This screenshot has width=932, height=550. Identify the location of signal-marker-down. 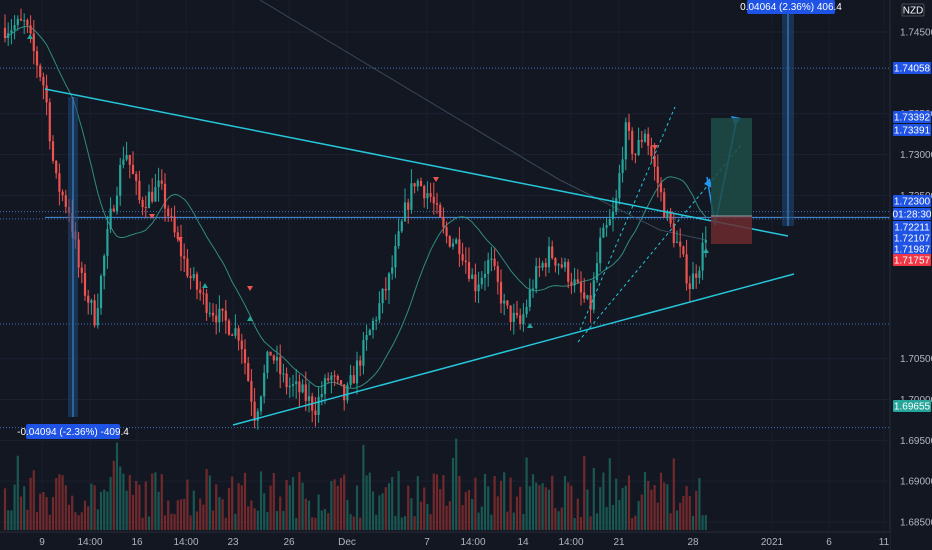
(436, 179).